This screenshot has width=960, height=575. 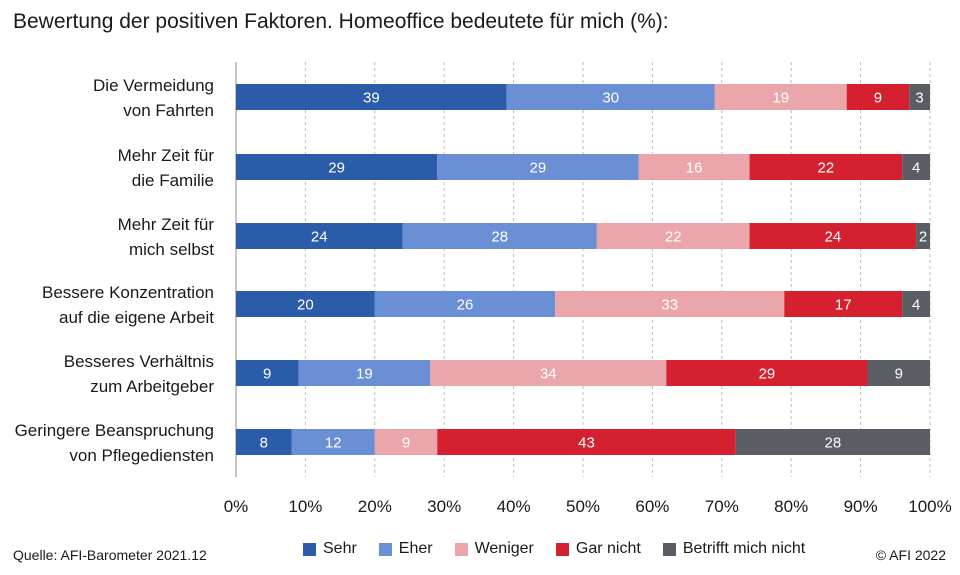 I want to click on legend-item: Betrifft mich nicht, so click(x=734, y=549).